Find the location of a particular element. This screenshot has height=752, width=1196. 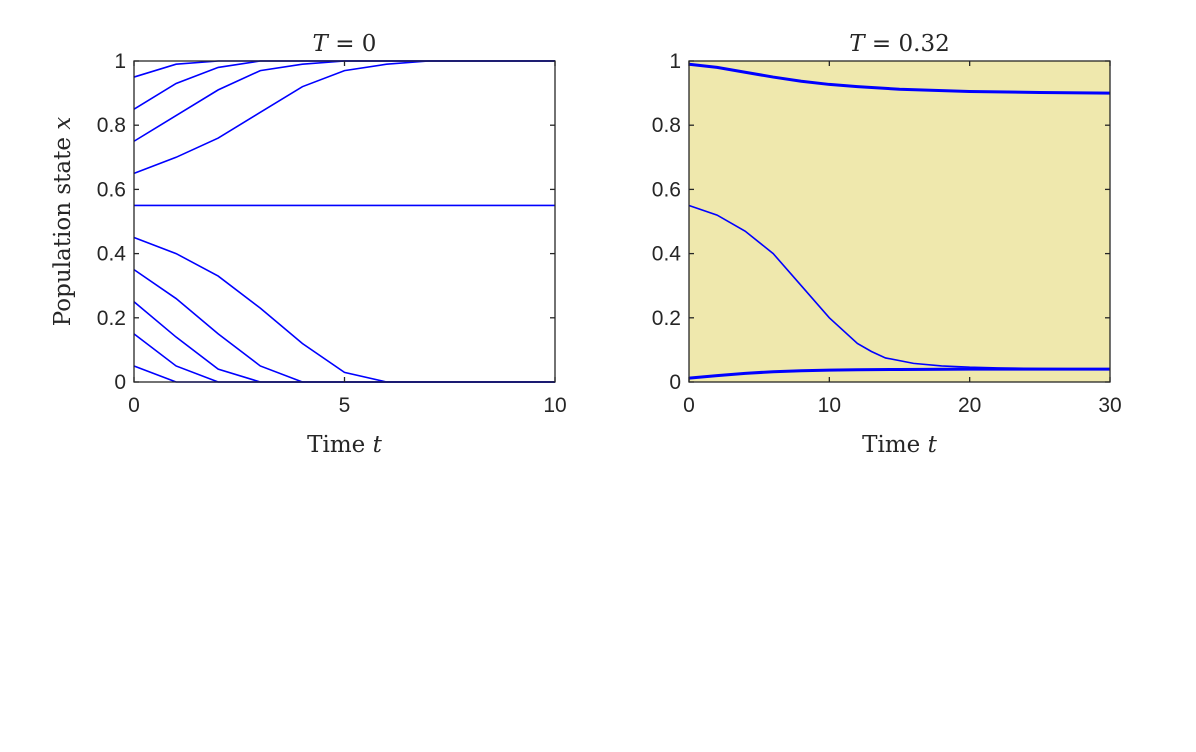

right-xlabel-word: Time is located at coordinates (891, 445).